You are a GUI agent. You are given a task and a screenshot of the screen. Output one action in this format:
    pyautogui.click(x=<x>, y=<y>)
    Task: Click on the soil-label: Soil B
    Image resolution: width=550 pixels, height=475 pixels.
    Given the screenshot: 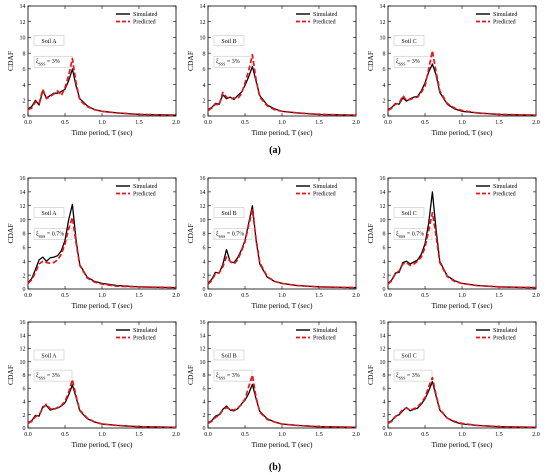 What is the action you would take?
    pyautogui.click(x=228, y=214)
    